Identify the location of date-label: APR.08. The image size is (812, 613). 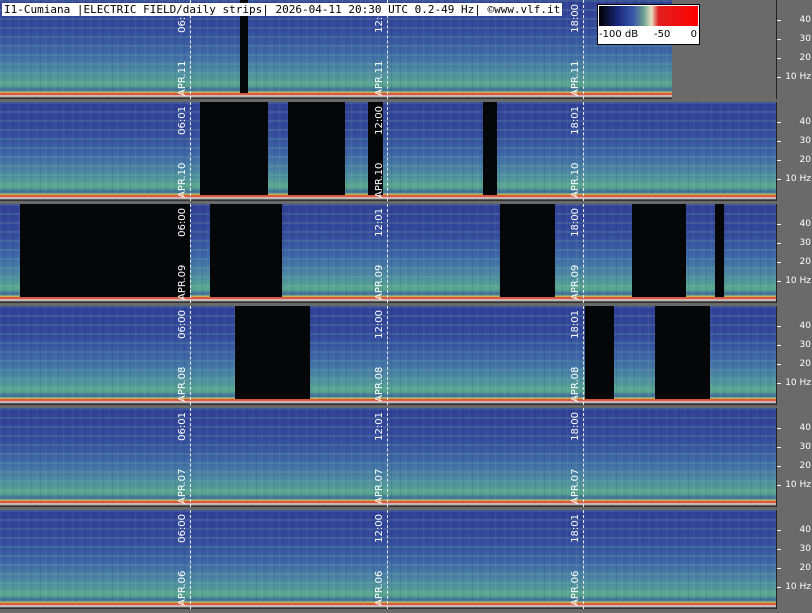
(575, 384).